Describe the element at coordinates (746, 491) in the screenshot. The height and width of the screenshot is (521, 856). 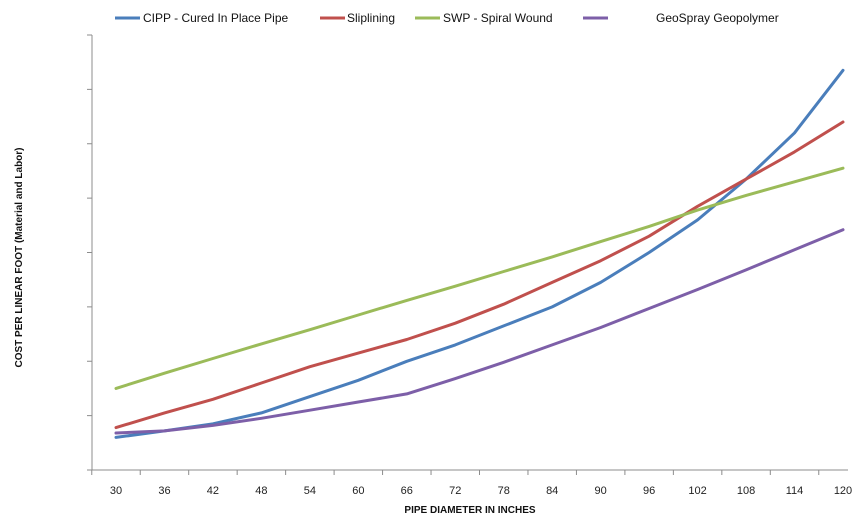
I see `x-tick-label: 108` at that location.